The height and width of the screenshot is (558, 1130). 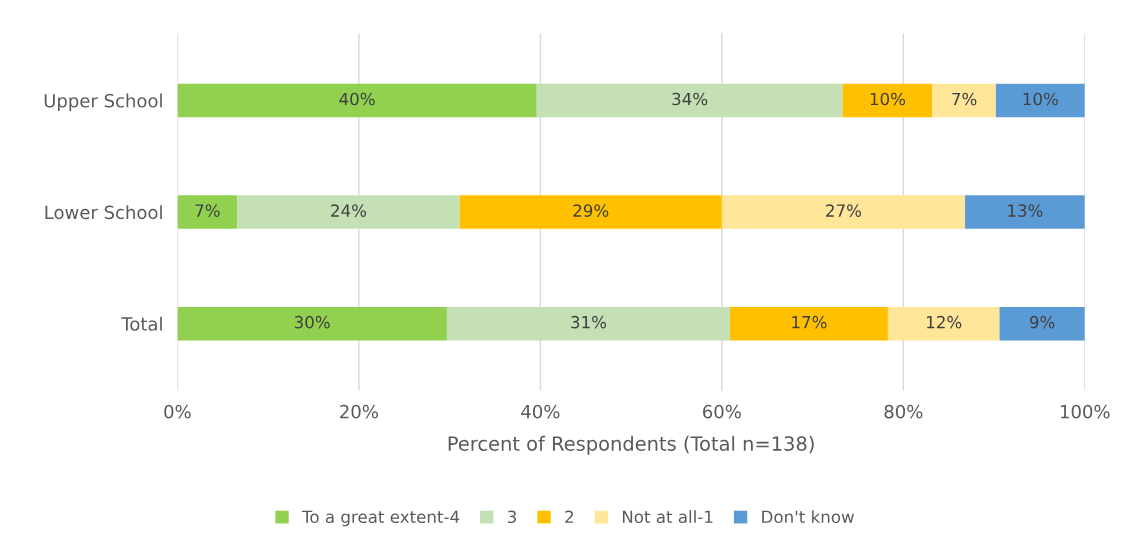 I want to click on legend-label: To a great extent-4, so click(x=380, y=518).